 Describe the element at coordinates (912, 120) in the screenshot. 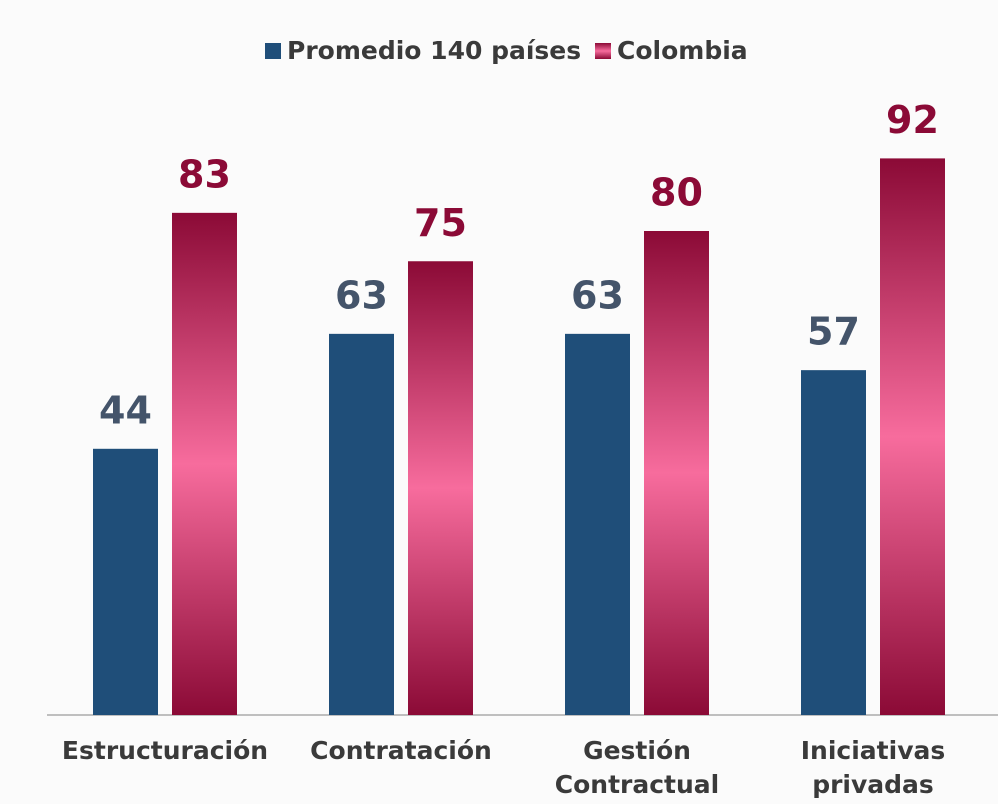

I see `value-label: 92` at that location.